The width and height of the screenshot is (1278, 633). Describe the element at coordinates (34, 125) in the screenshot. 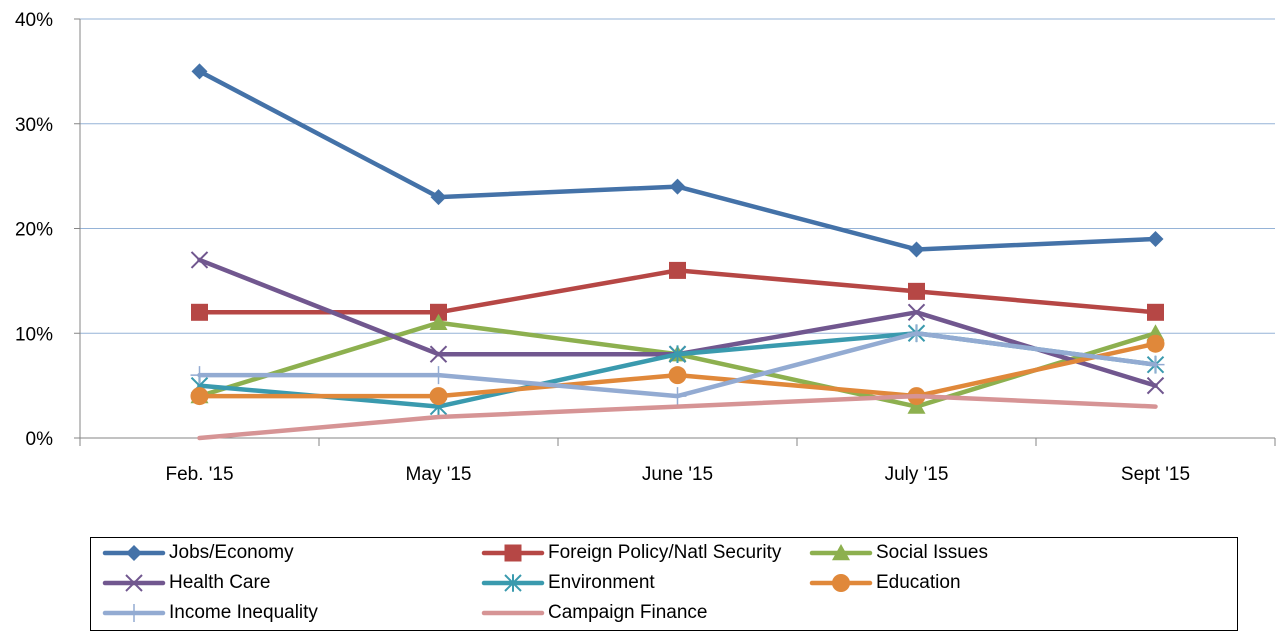

I see `y-tick-label: 30%` at that location.